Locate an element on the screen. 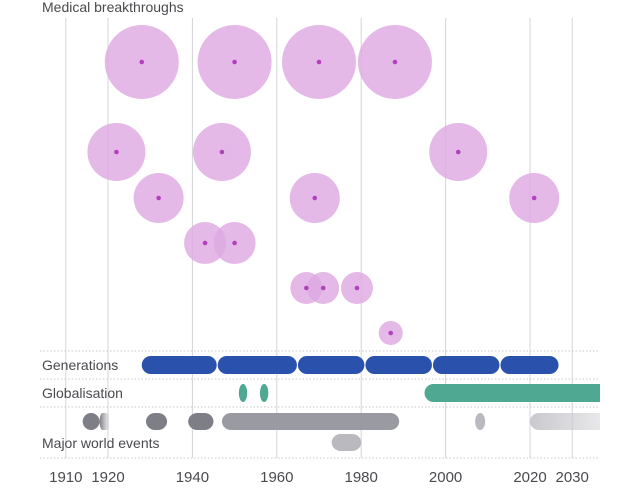  section-label-medical: Medical breakthroughs is located at coordinates (113, 7).